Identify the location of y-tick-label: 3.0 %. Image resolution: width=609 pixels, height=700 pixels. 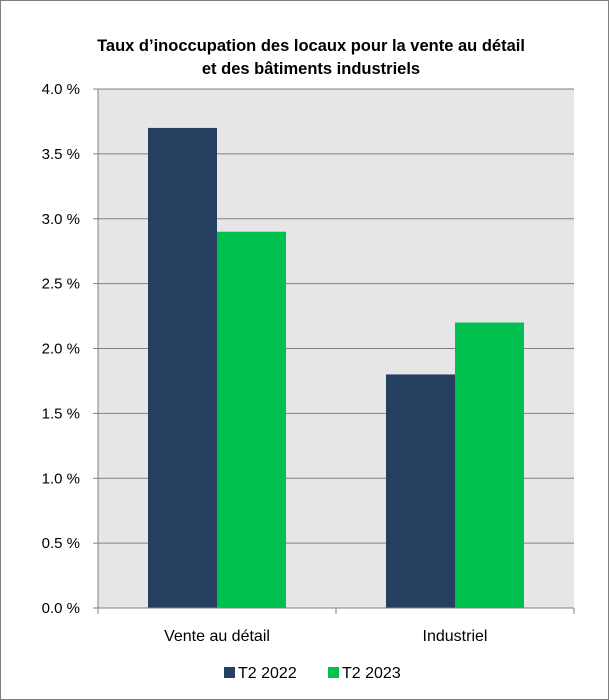
(61, 219).